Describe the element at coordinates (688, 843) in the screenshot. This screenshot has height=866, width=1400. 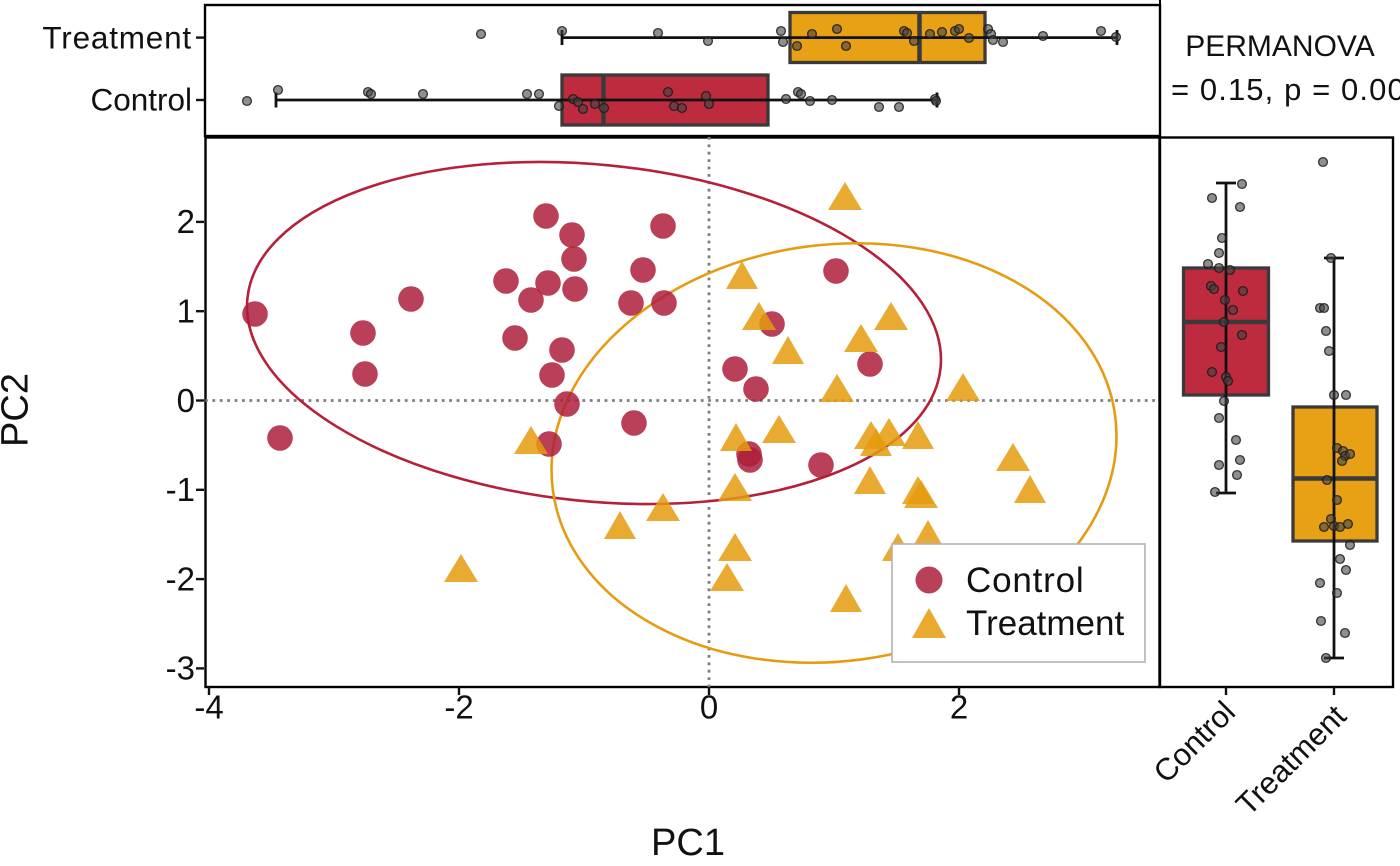
I see `svg-text: PC1` at that location.